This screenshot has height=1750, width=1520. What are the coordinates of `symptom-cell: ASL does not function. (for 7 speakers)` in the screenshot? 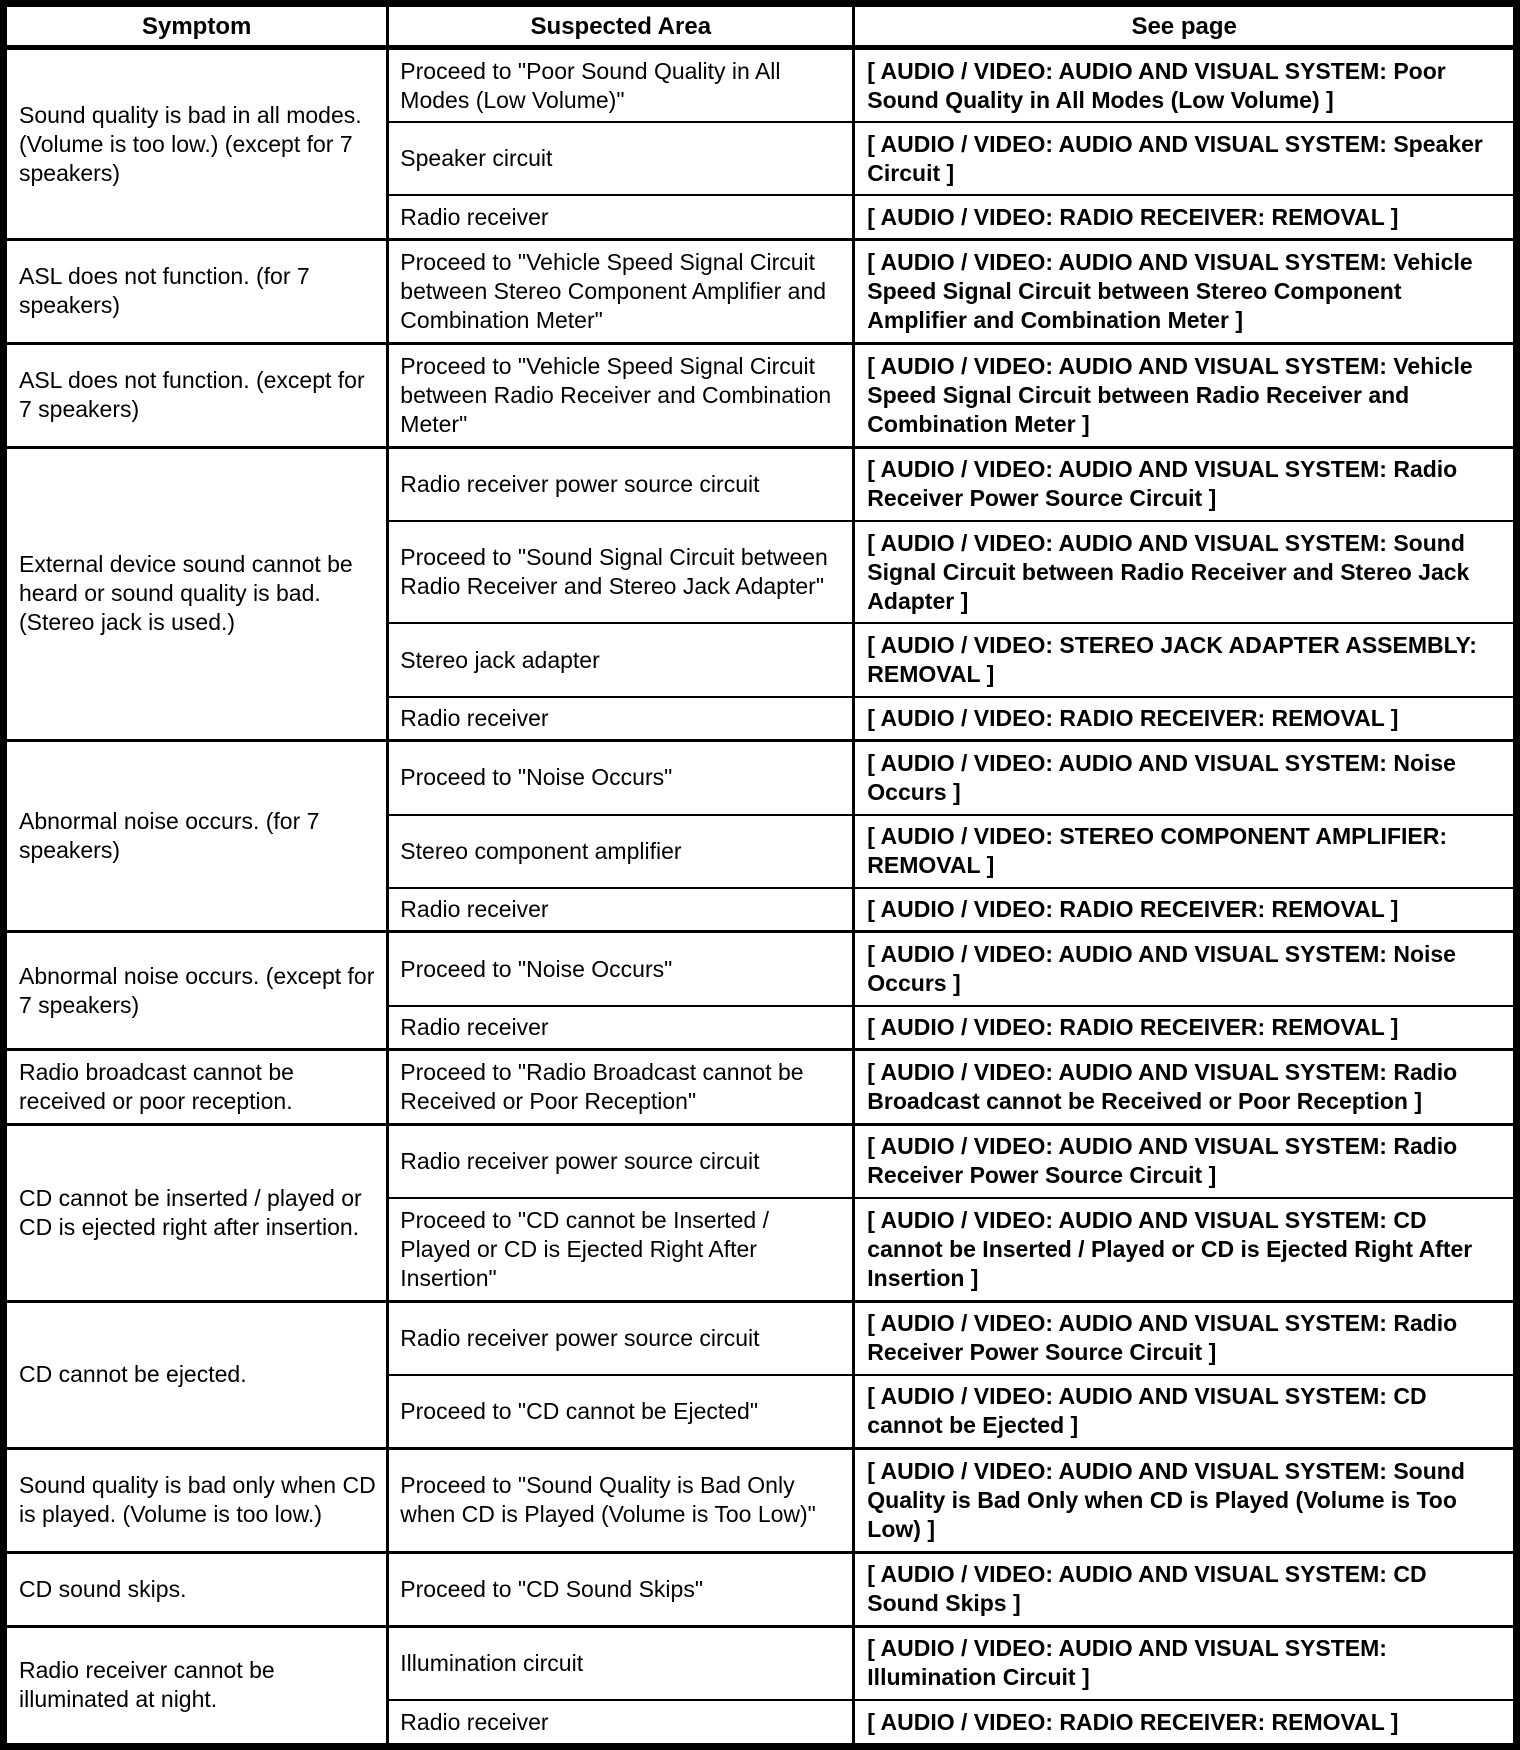 It's located at (194, 291).